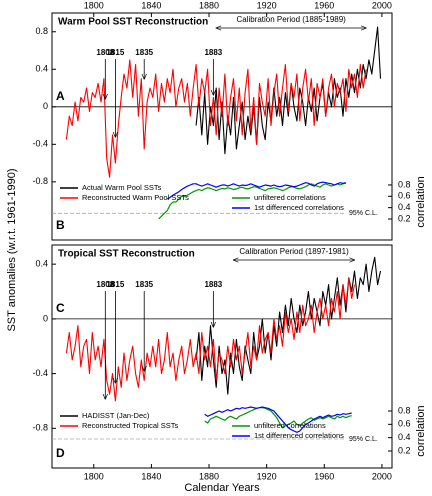 This screenshot has height=496, width=432. I want to click on panel-letter: B, so click(60, 225).